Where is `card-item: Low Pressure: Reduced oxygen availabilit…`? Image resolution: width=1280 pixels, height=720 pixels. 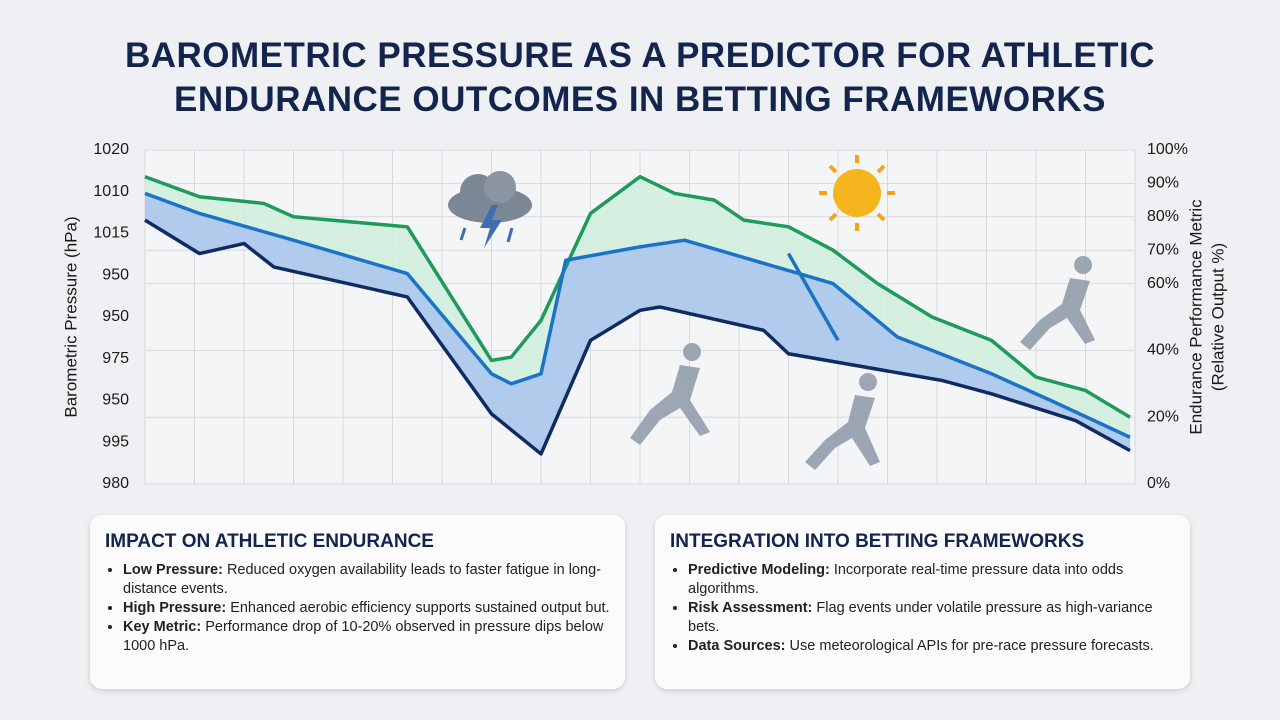 card-item: Low Pressure: Reduced oxygen availabilit… is located at coordinates (366, 580).